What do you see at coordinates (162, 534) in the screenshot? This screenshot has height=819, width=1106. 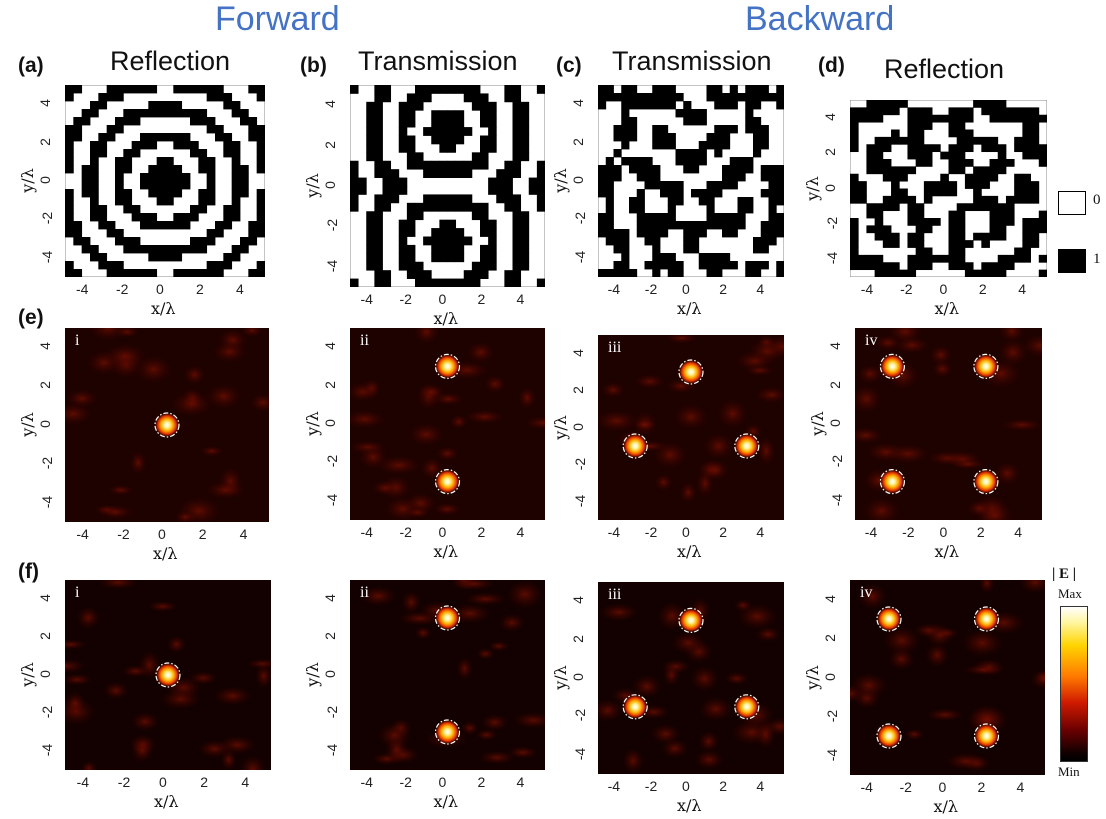 I see `x-tick-label: 0` at bounding box center [162, 534].